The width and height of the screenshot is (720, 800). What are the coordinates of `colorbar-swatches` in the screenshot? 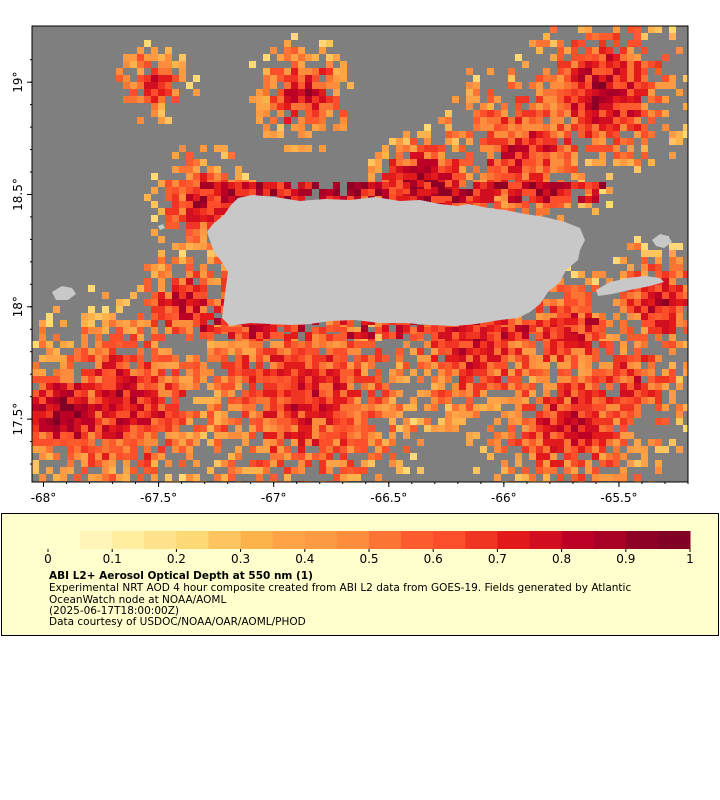 It's located at (369, 540).